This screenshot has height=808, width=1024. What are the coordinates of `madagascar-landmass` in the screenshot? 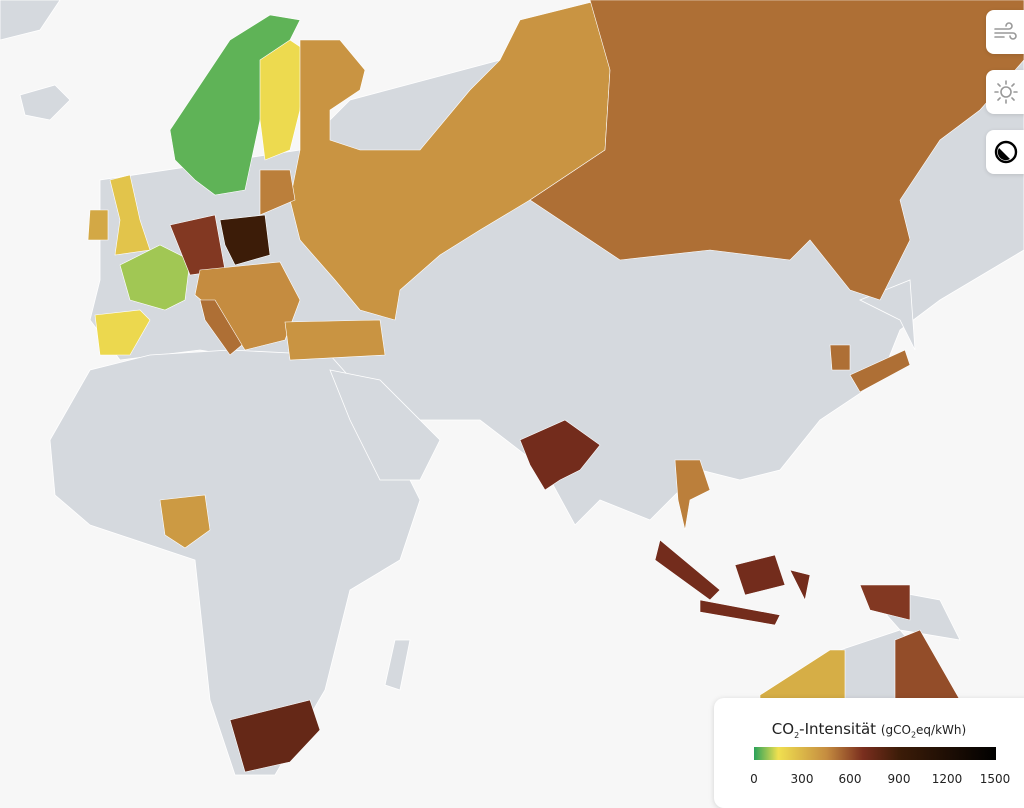 It's located at (397, 665).